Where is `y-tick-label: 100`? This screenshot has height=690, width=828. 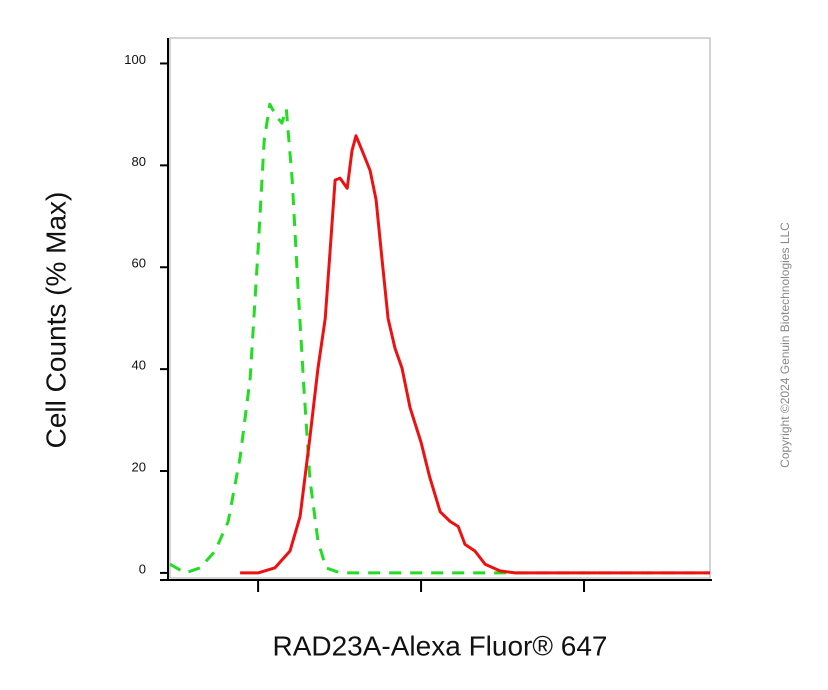
y-tick-label: 100 is located at coordinates (135, 59).